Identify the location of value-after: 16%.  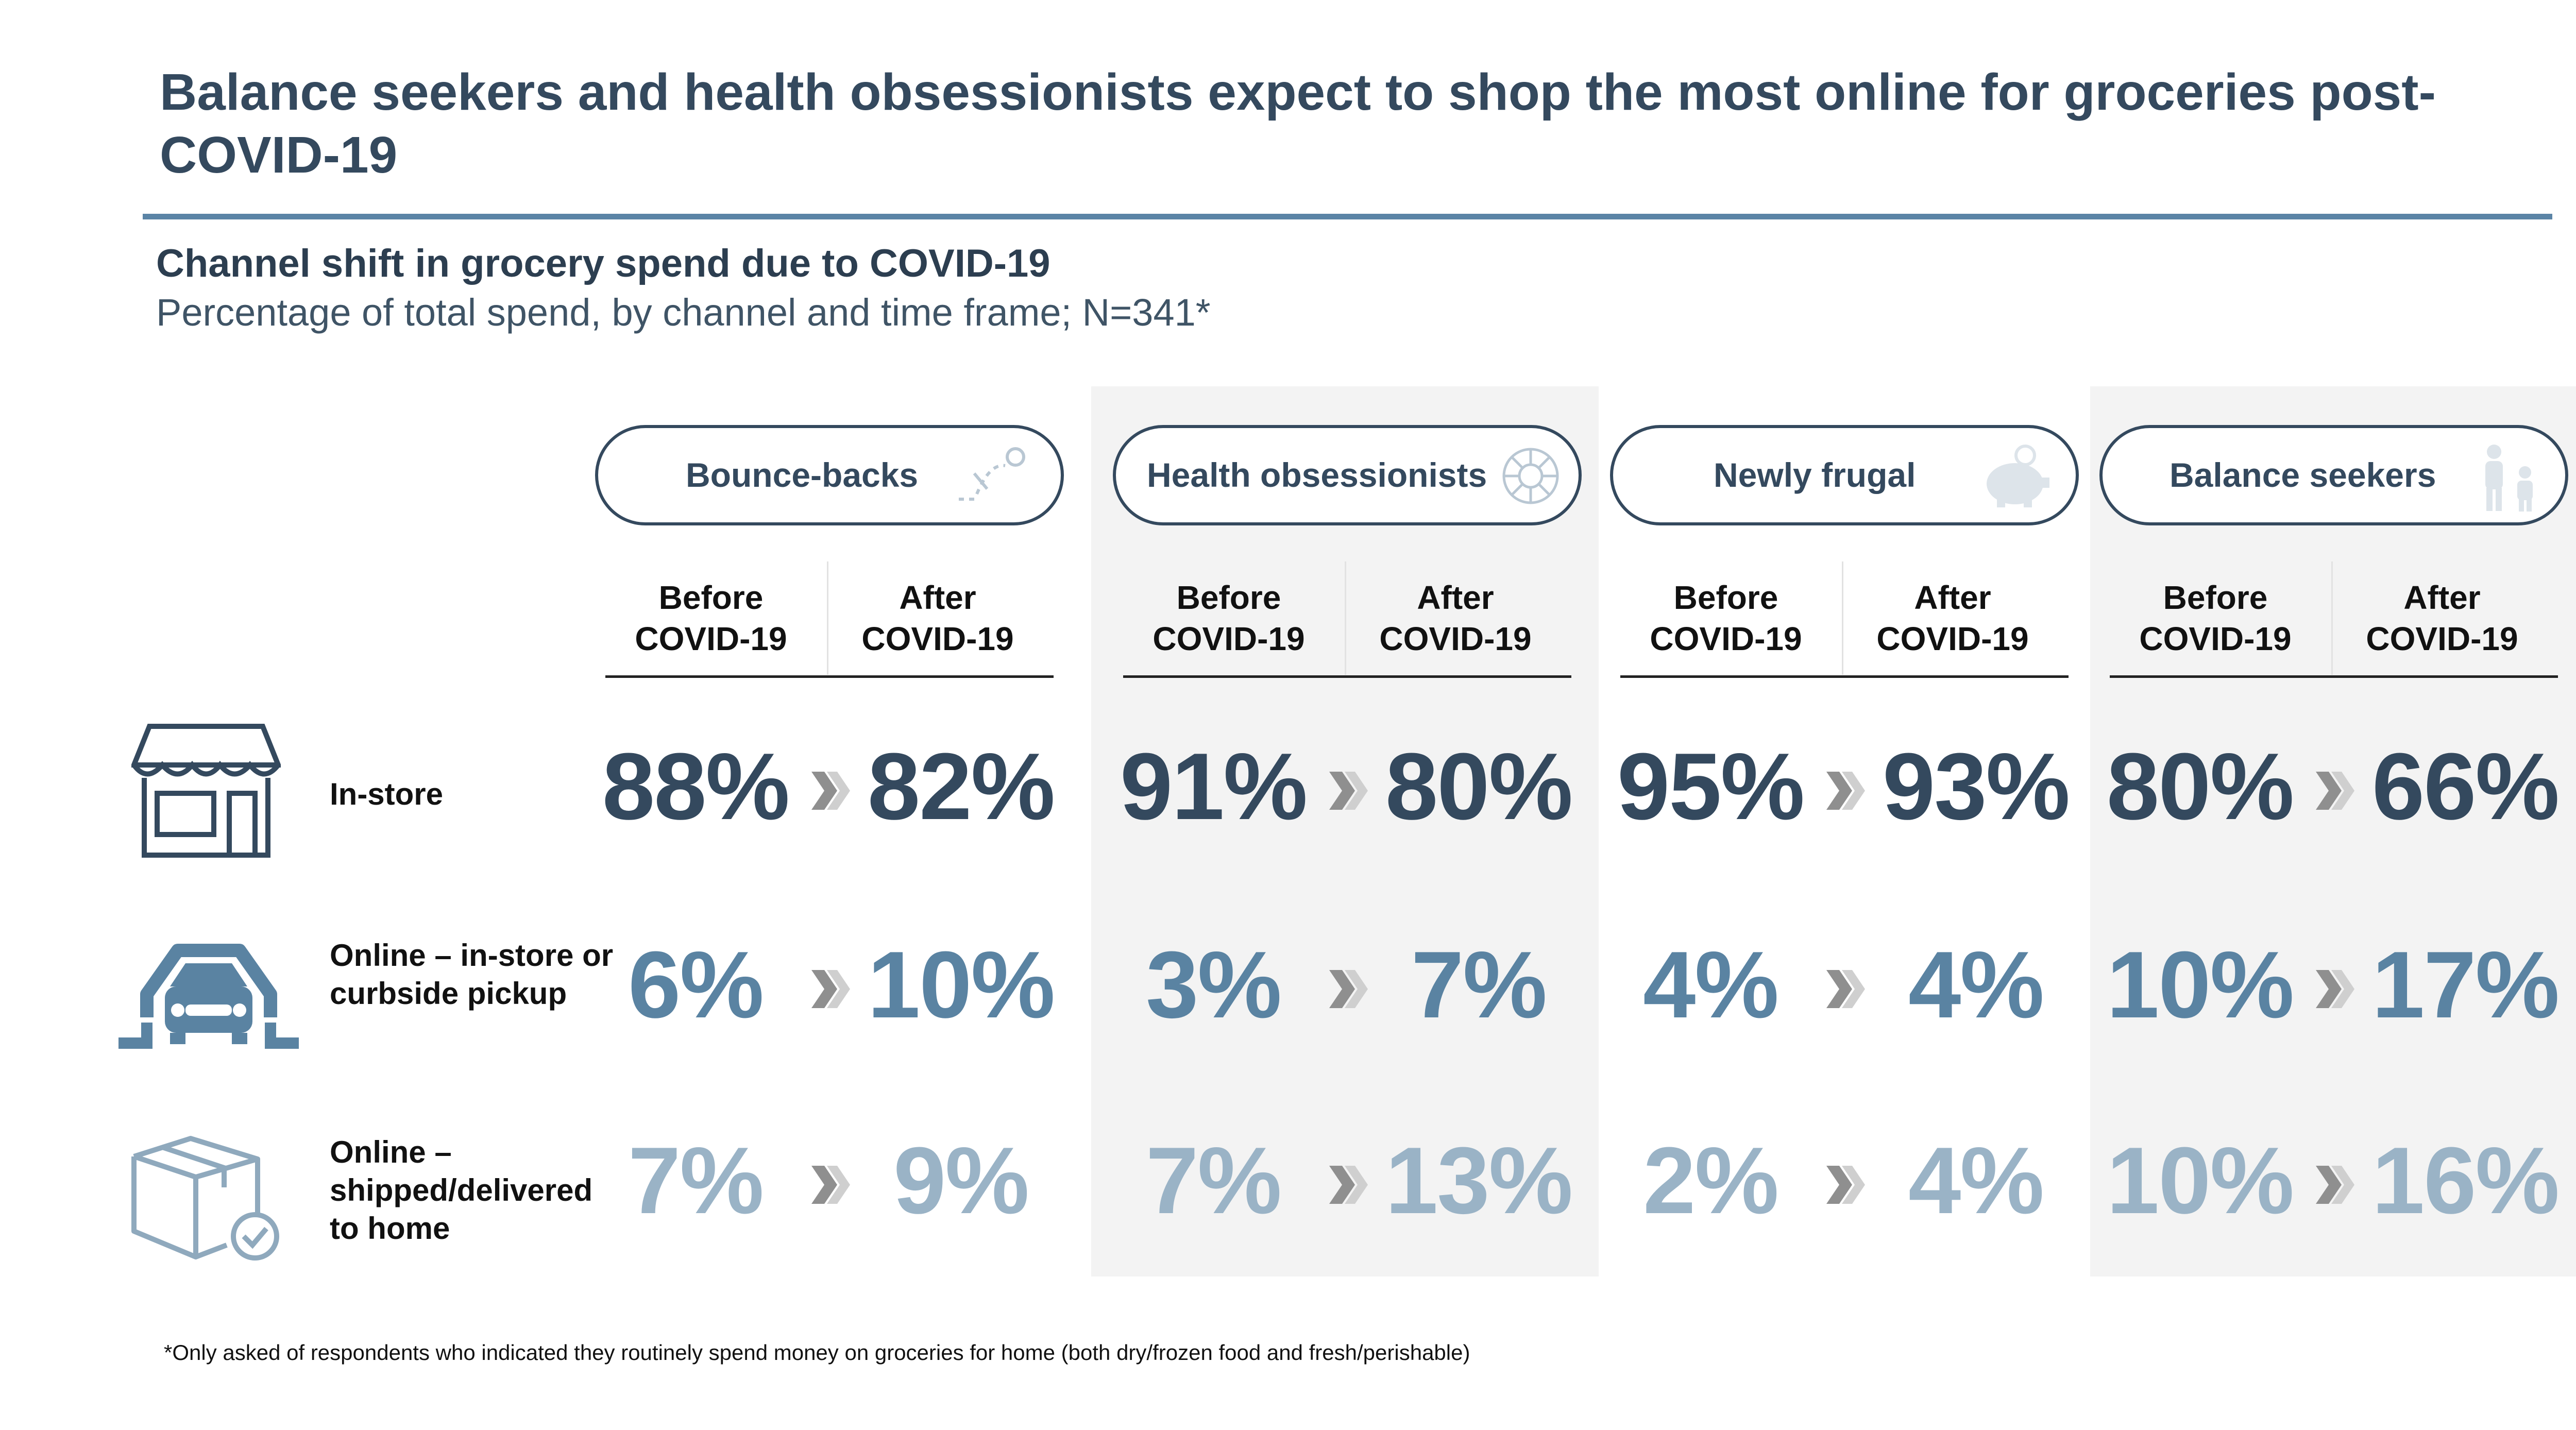
(2465, 1180).